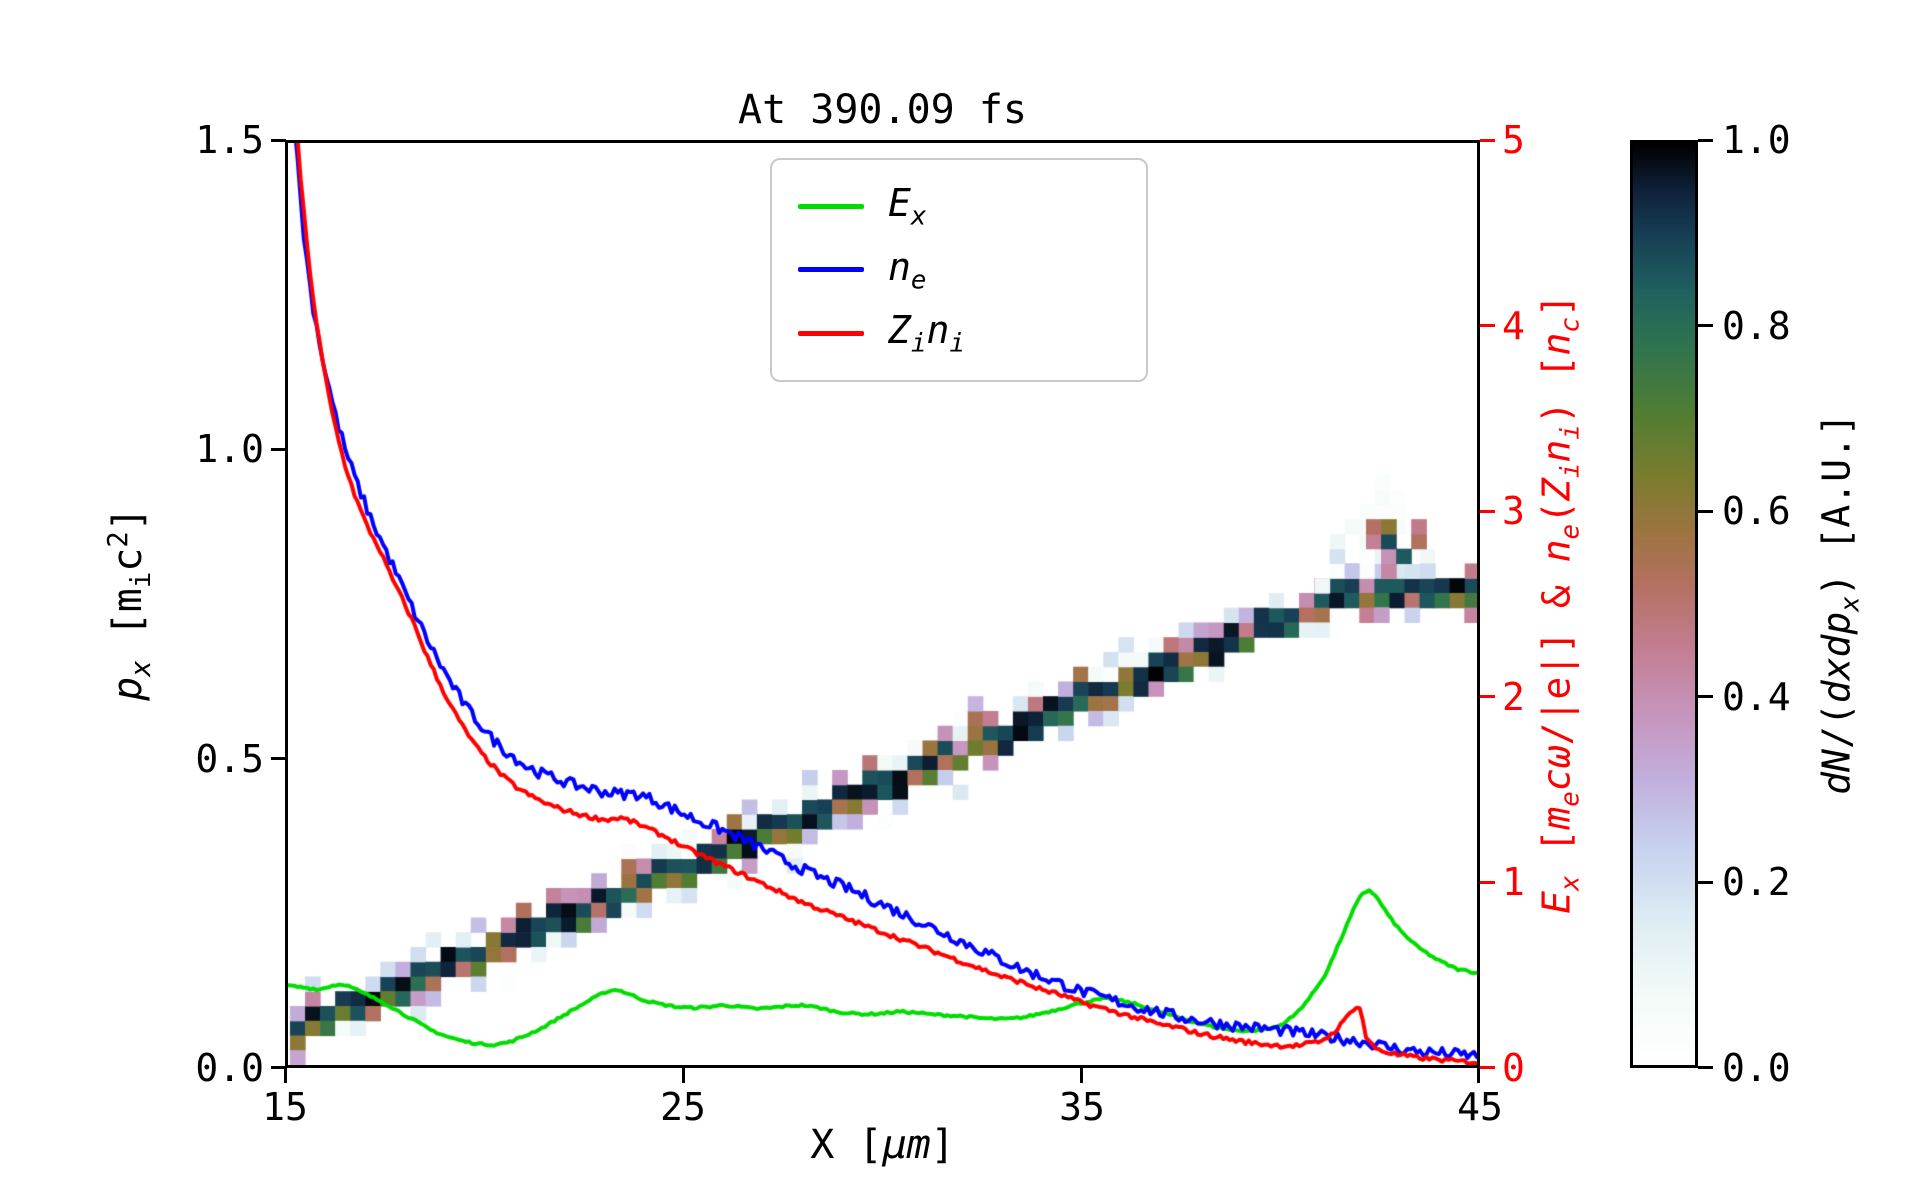  I want to click on y-left-tick-label: 0.0, so click(229, 1068).